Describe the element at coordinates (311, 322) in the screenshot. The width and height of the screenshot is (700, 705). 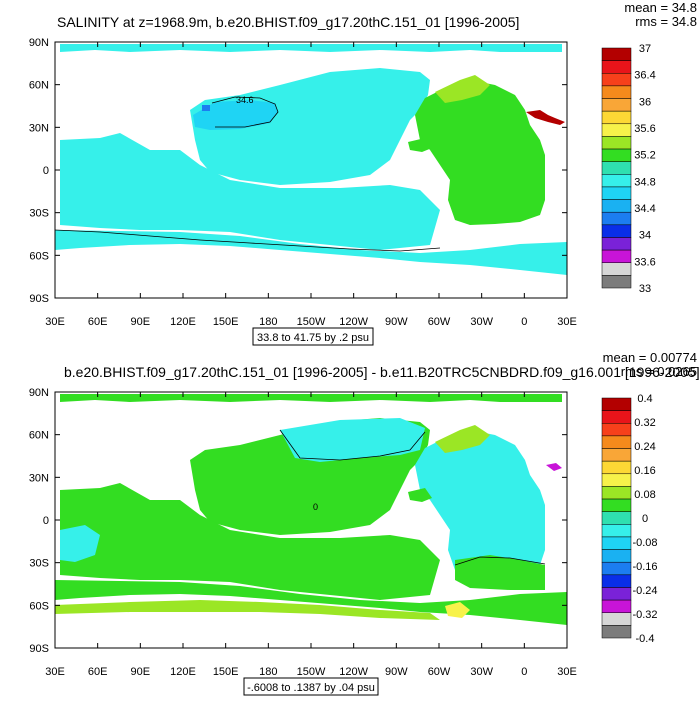
I see `x-tick-label: 150W` at that location.